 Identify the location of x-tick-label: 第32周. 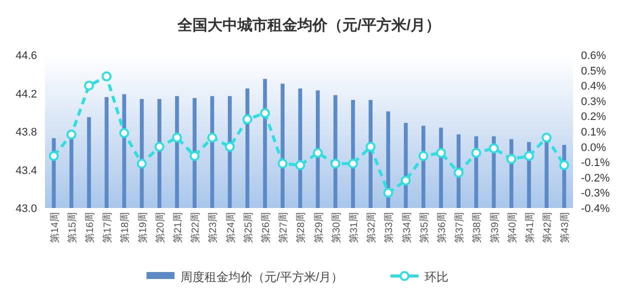
(372, 228).